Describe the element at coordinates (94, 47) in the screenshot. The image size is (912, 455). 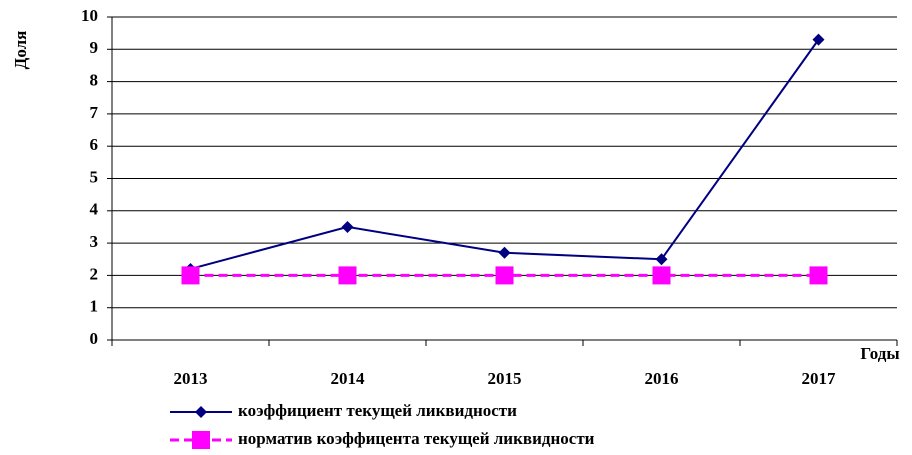
I see `y-tick-label: 9` at that location.